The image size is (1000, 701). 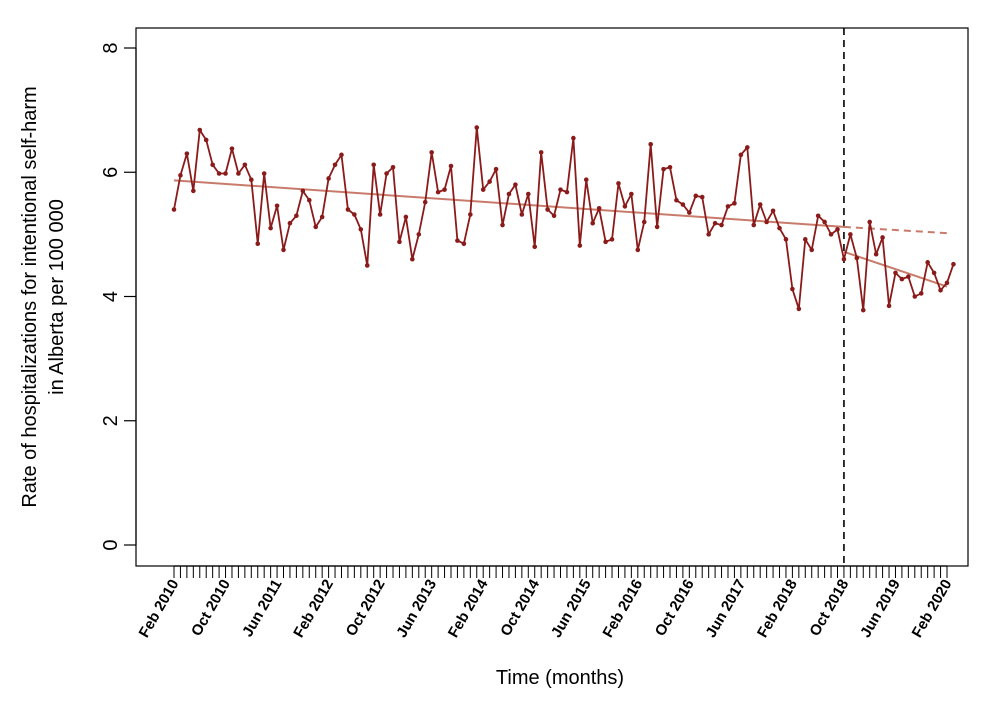 What do you see at coordinates (675, 608) in the screenshot?
I see `x-tick-label: Oct 2016` at bounding box center [675, 608].